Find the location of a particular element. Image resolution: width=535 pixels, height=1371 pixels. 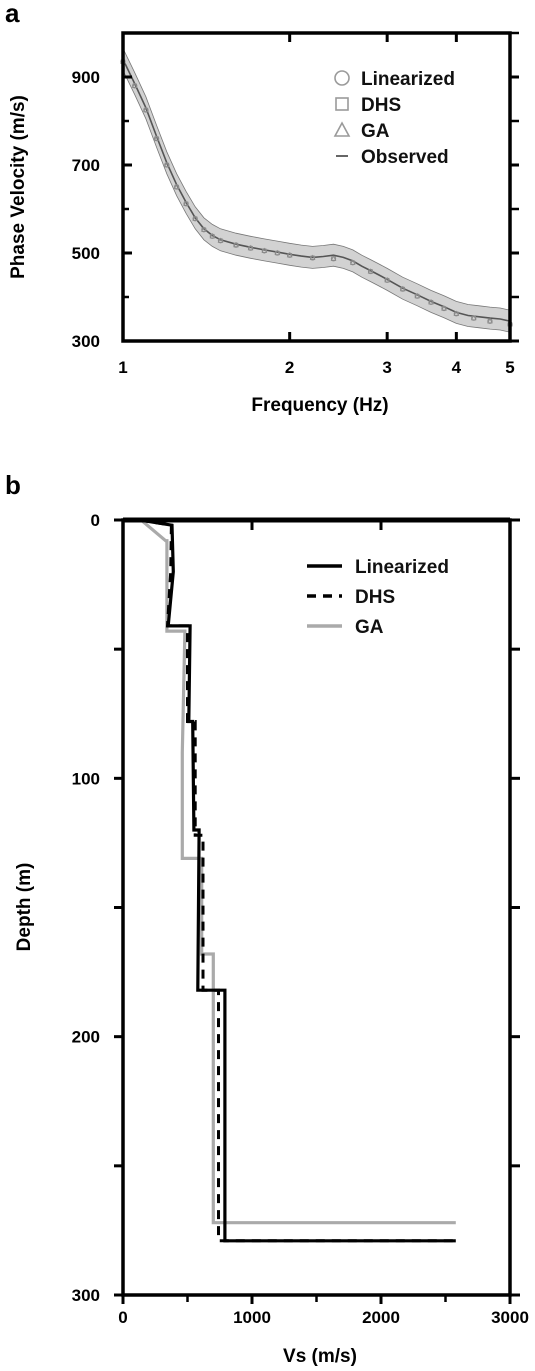

x-tick-label-b: 2000 is located at coordinates (381, 1317).